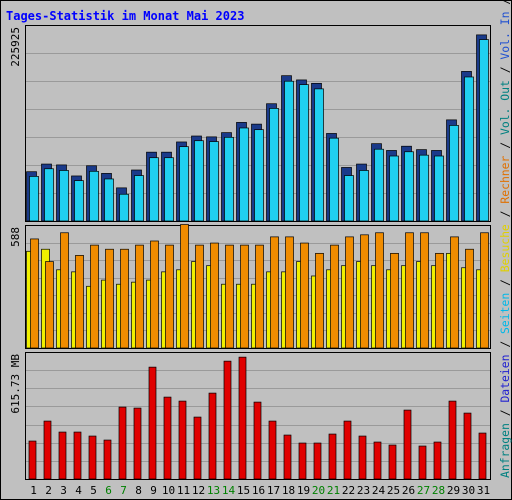 This screenshot has height=500, width=512. What do you see at coordinates (408, 490) in the screenshot?
I see `day-label-26: 26` at bounding box center [408, 490].